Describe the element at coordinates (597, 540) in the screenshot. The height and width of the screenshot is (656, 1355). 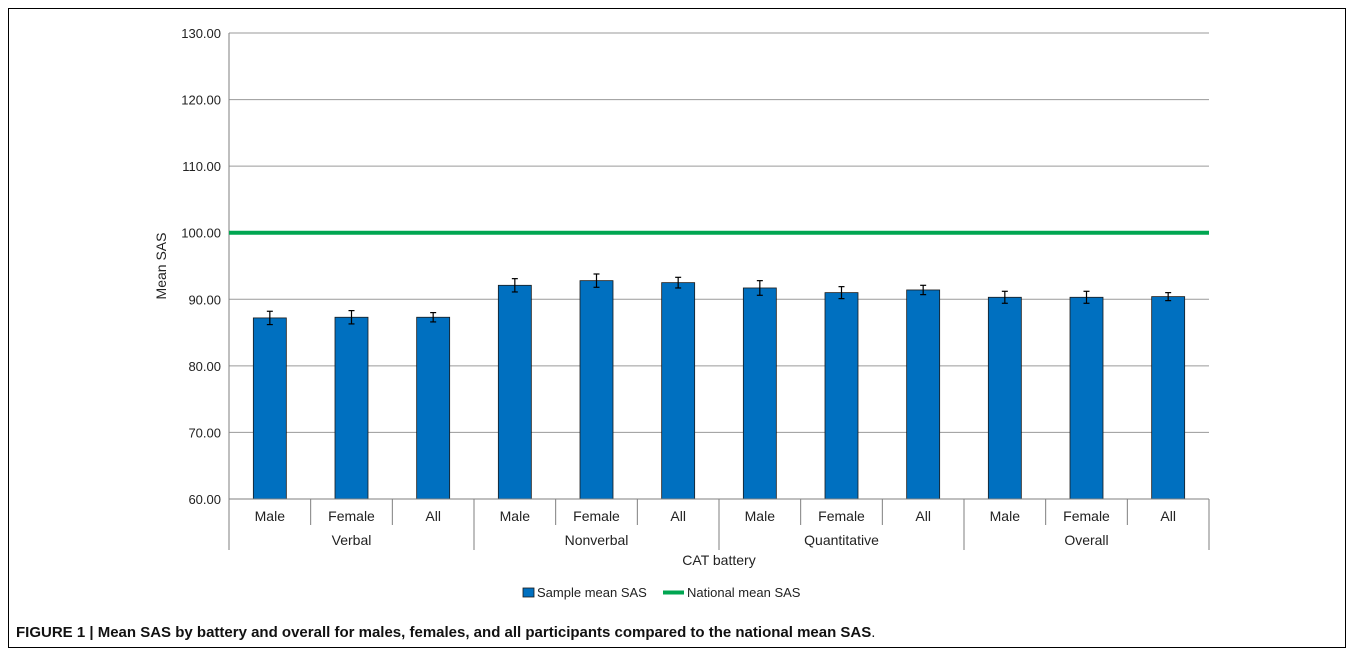
I see `x-group-label: Nonverbal` at that location.